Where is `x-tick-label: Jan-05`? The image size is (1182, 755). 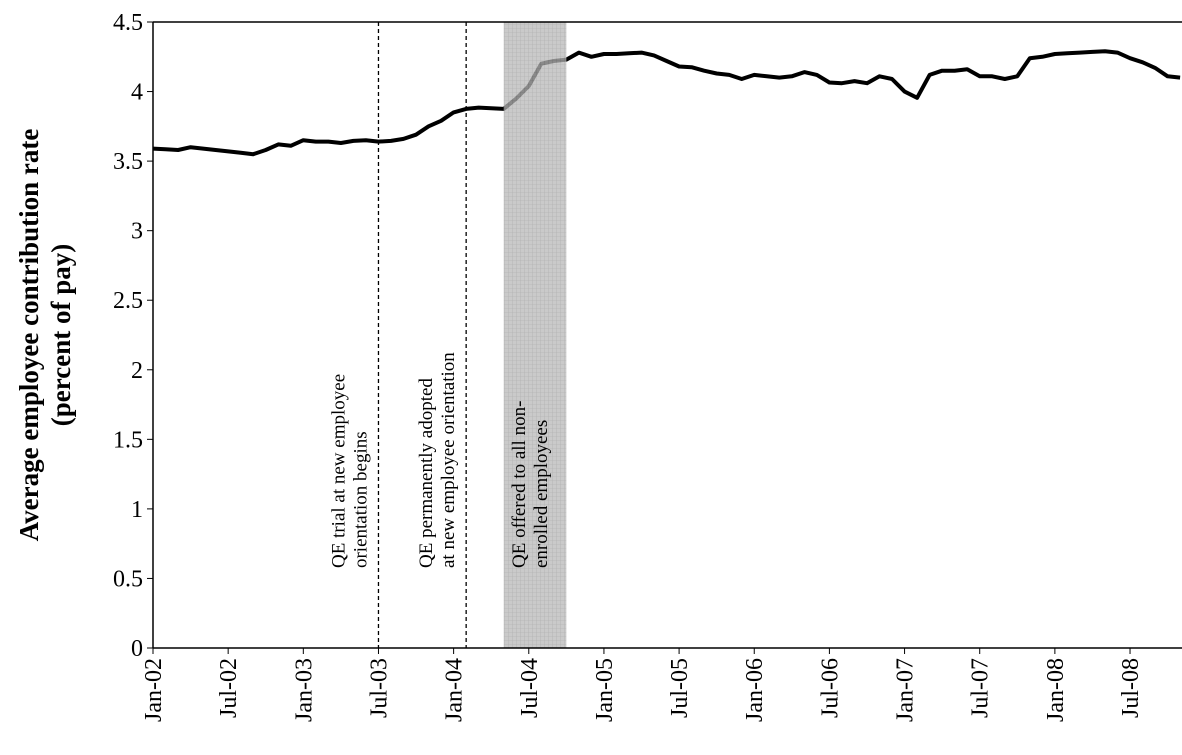 x-tick-label: Jan-05 is located at coordinates (605, 690).